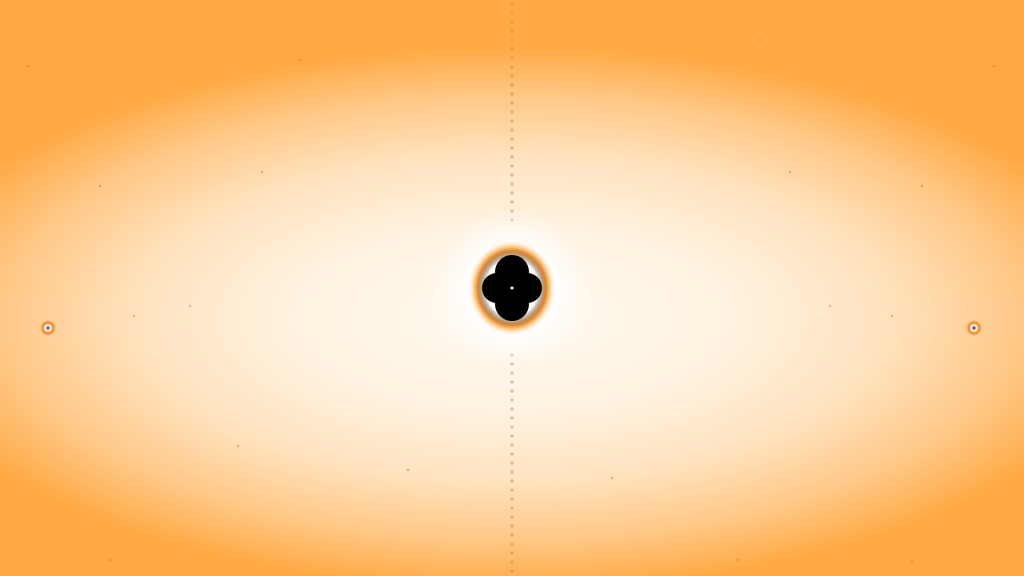  Describe the element at coordinates (974, 328) in the screenshot. I see `right-satellite-spot` at that location.